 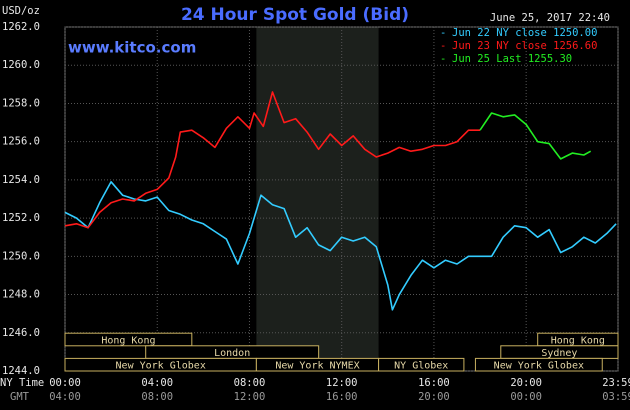 What do you see at coordinates (232, 353) in the screenshot?
I see `session-label: London` at bounding box center [232, 353].